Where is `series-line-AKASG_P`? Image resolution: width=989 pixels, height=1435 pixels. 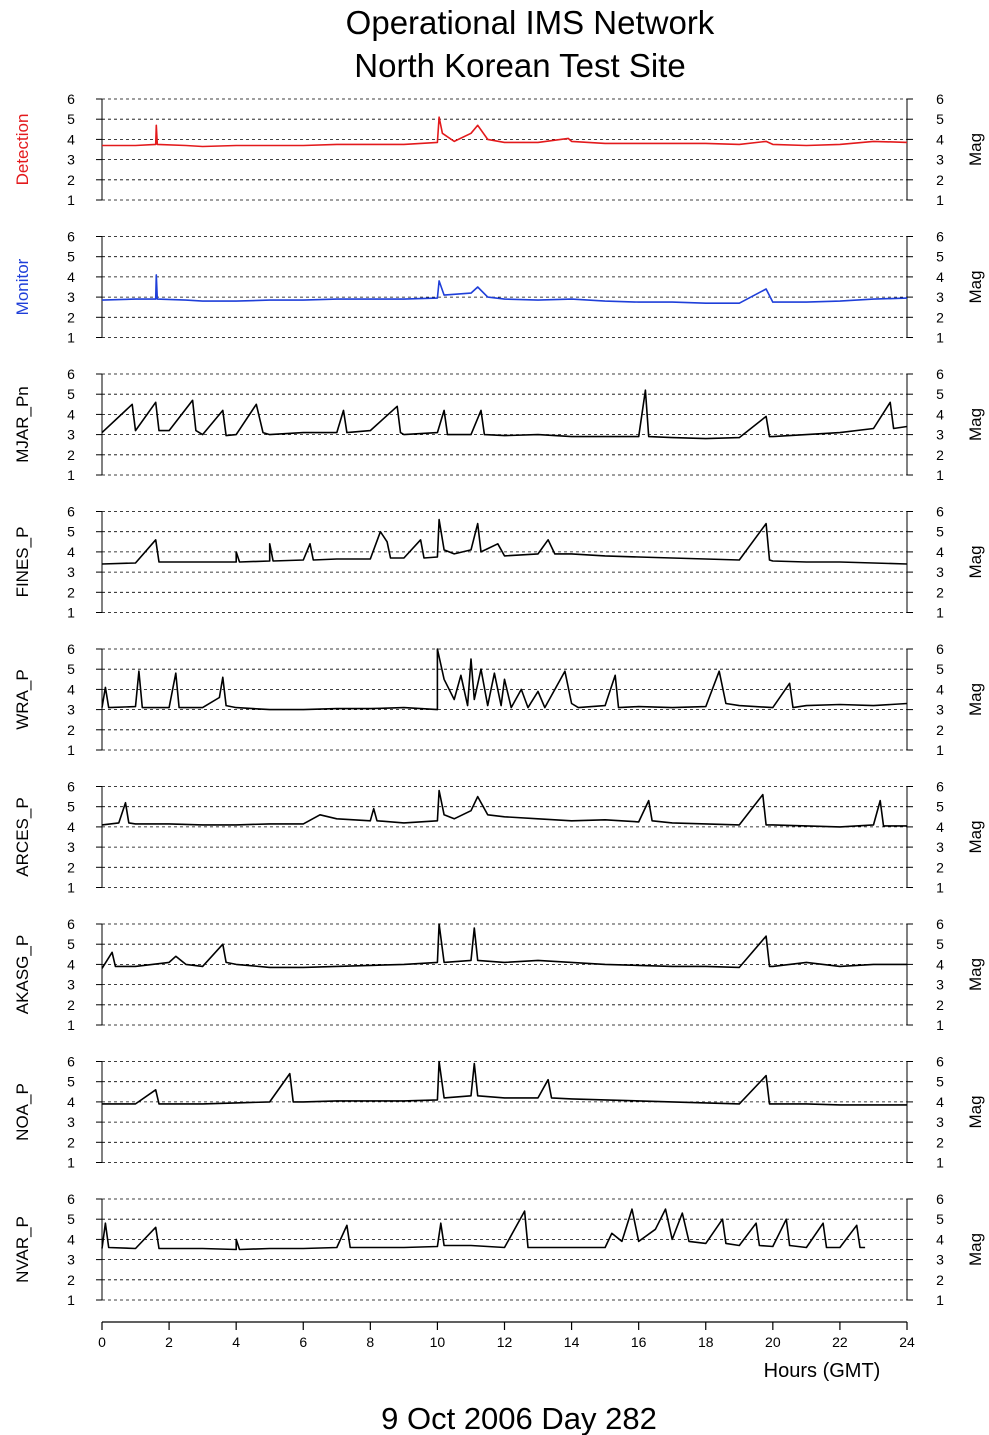 series-line-AKASG_P is located at coordinates (504, 946).